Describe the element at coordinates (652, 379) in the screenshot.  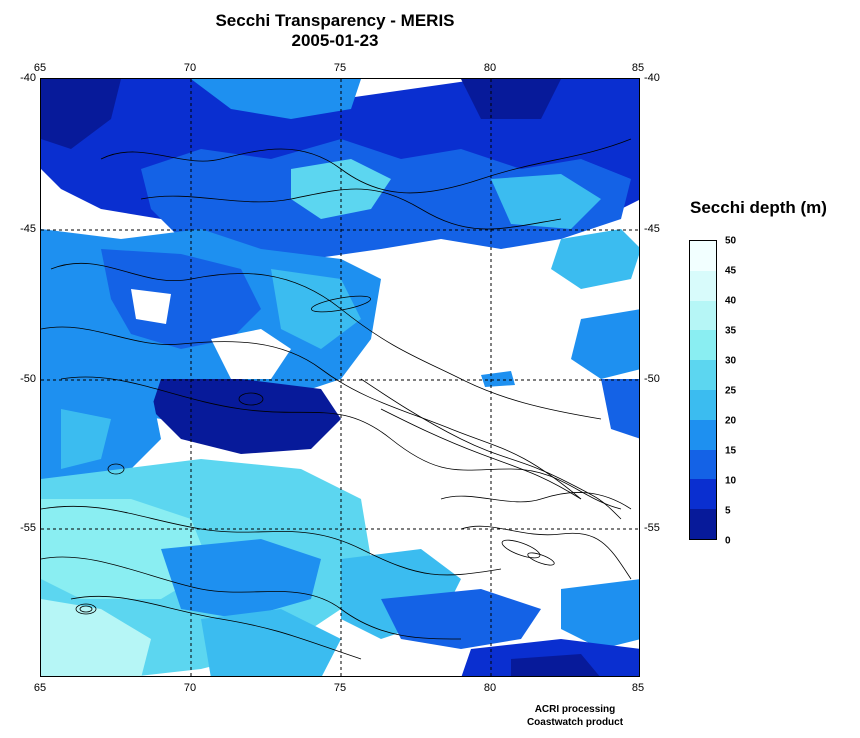
I see `lat-tick-right: -50` at that location.